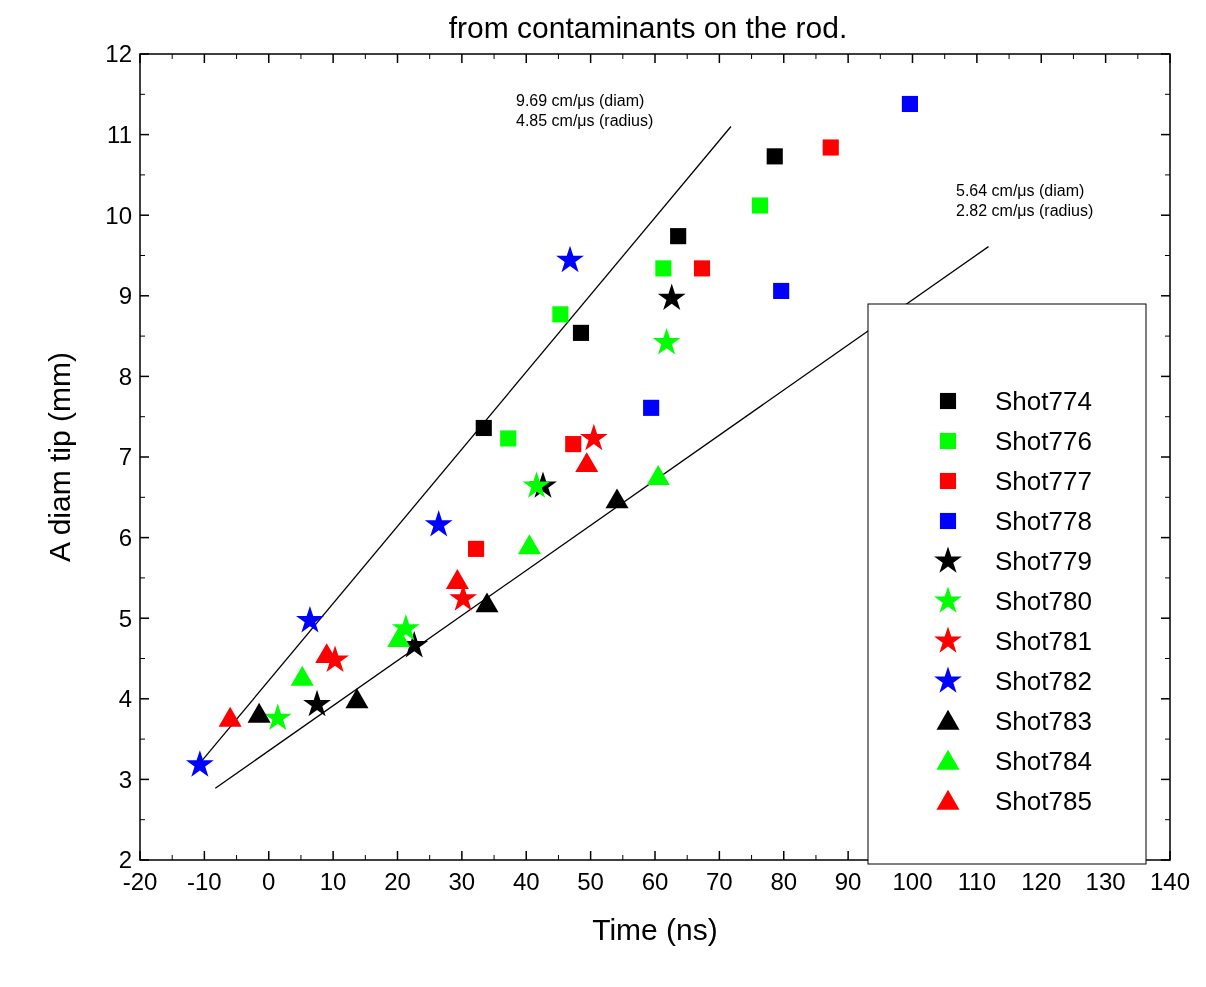  What do you see at coordinates (204, 881) in the screenshot?
I see `x-tick-label: -10` at bounding box center [204, 881].